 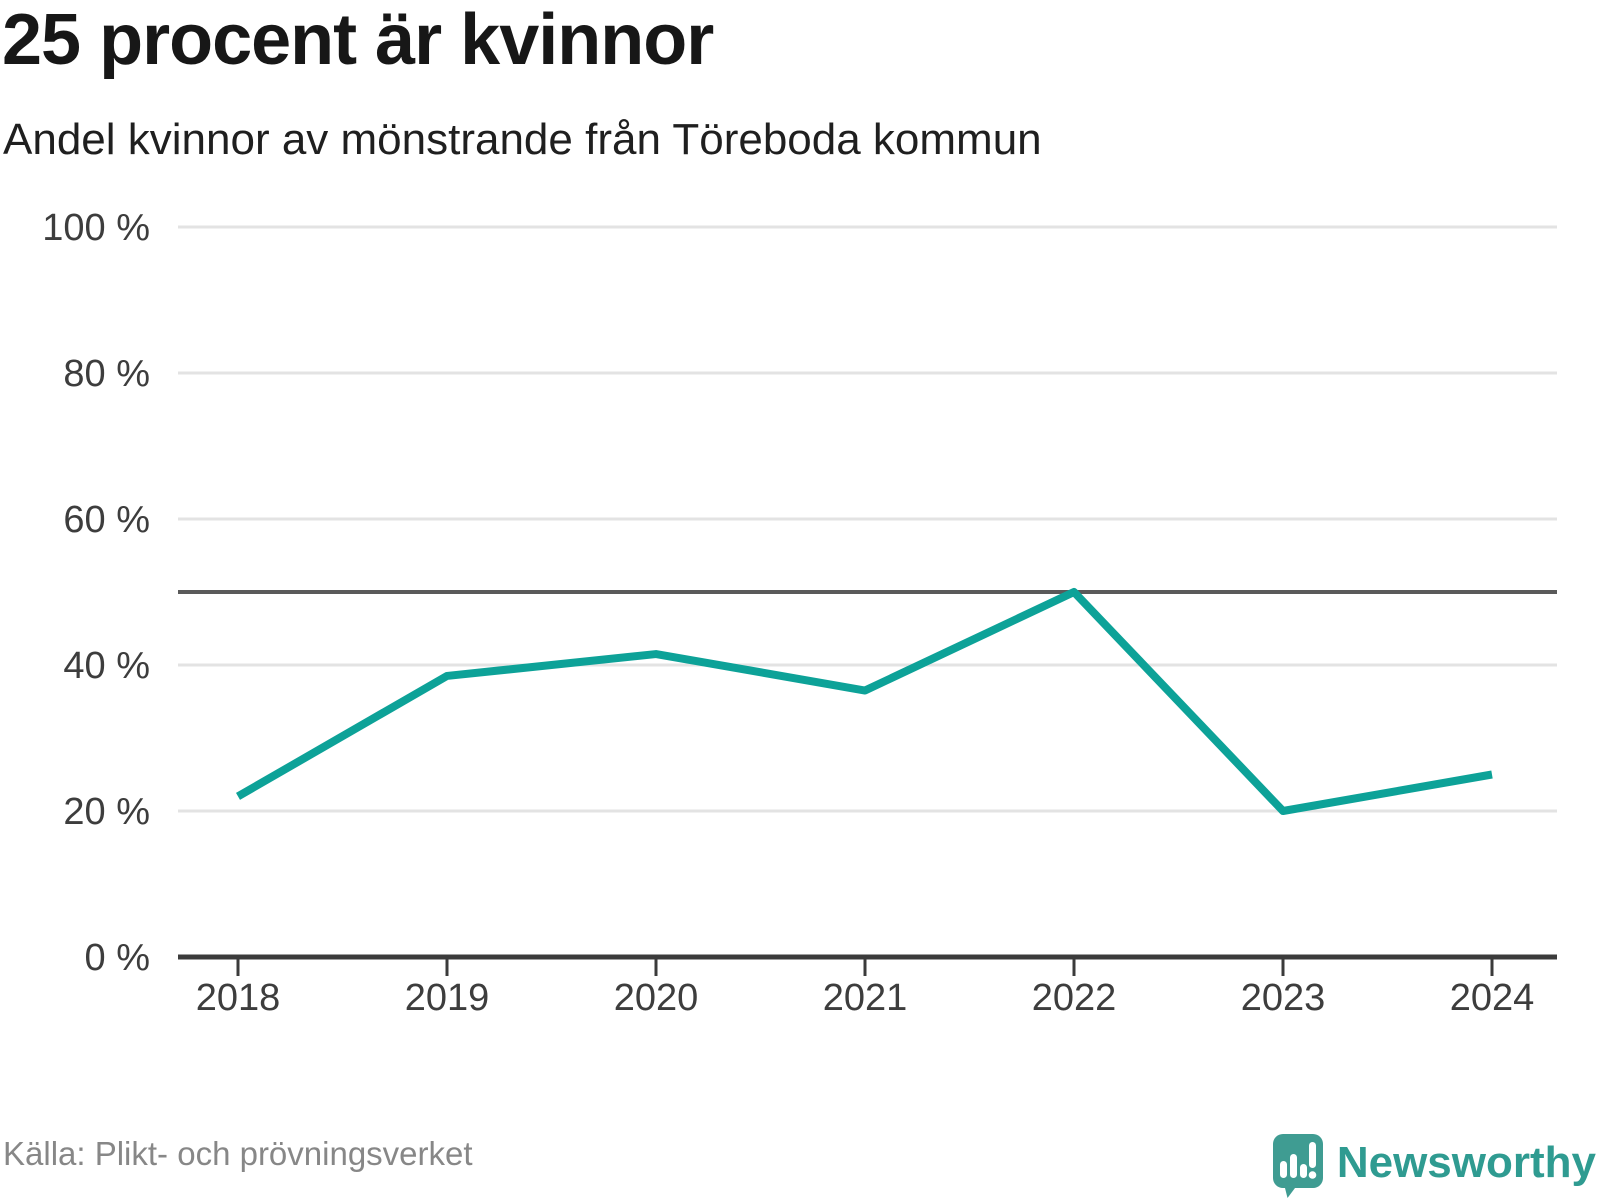 What do you see at coordinates (1492, 998) in the screenshot?
I see `x-tick-label: 2024` at bounding box center [1492, 998].